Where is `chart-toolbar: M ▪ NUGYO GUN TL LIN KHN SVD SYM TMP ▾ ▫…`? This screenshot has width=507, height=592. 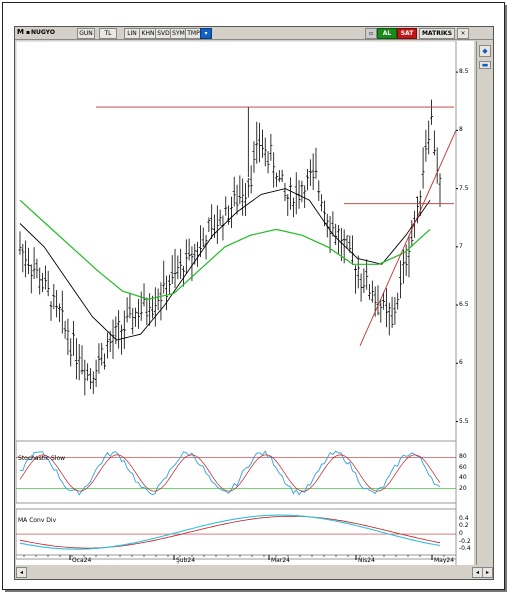
chart-toolbar: M ▪ NUGYO GUN TL LIN KHN SVD SYM TMP ▾ ▫… is located at coordinates (254, 33).